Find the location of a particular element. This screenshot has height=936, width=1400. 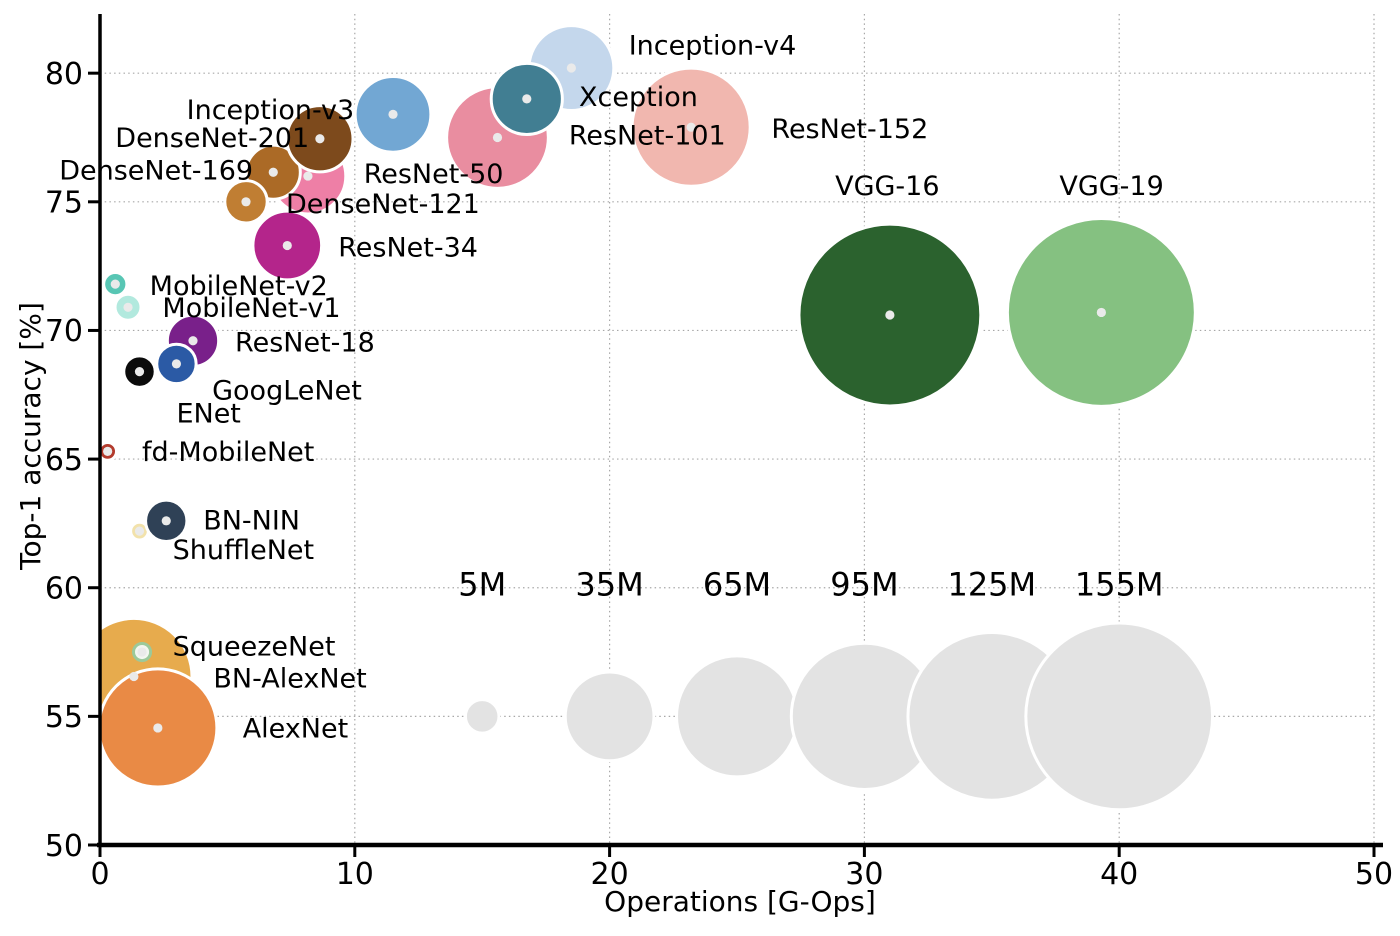

x-tick-label-0: 0 is located at coordinates (99, 874).